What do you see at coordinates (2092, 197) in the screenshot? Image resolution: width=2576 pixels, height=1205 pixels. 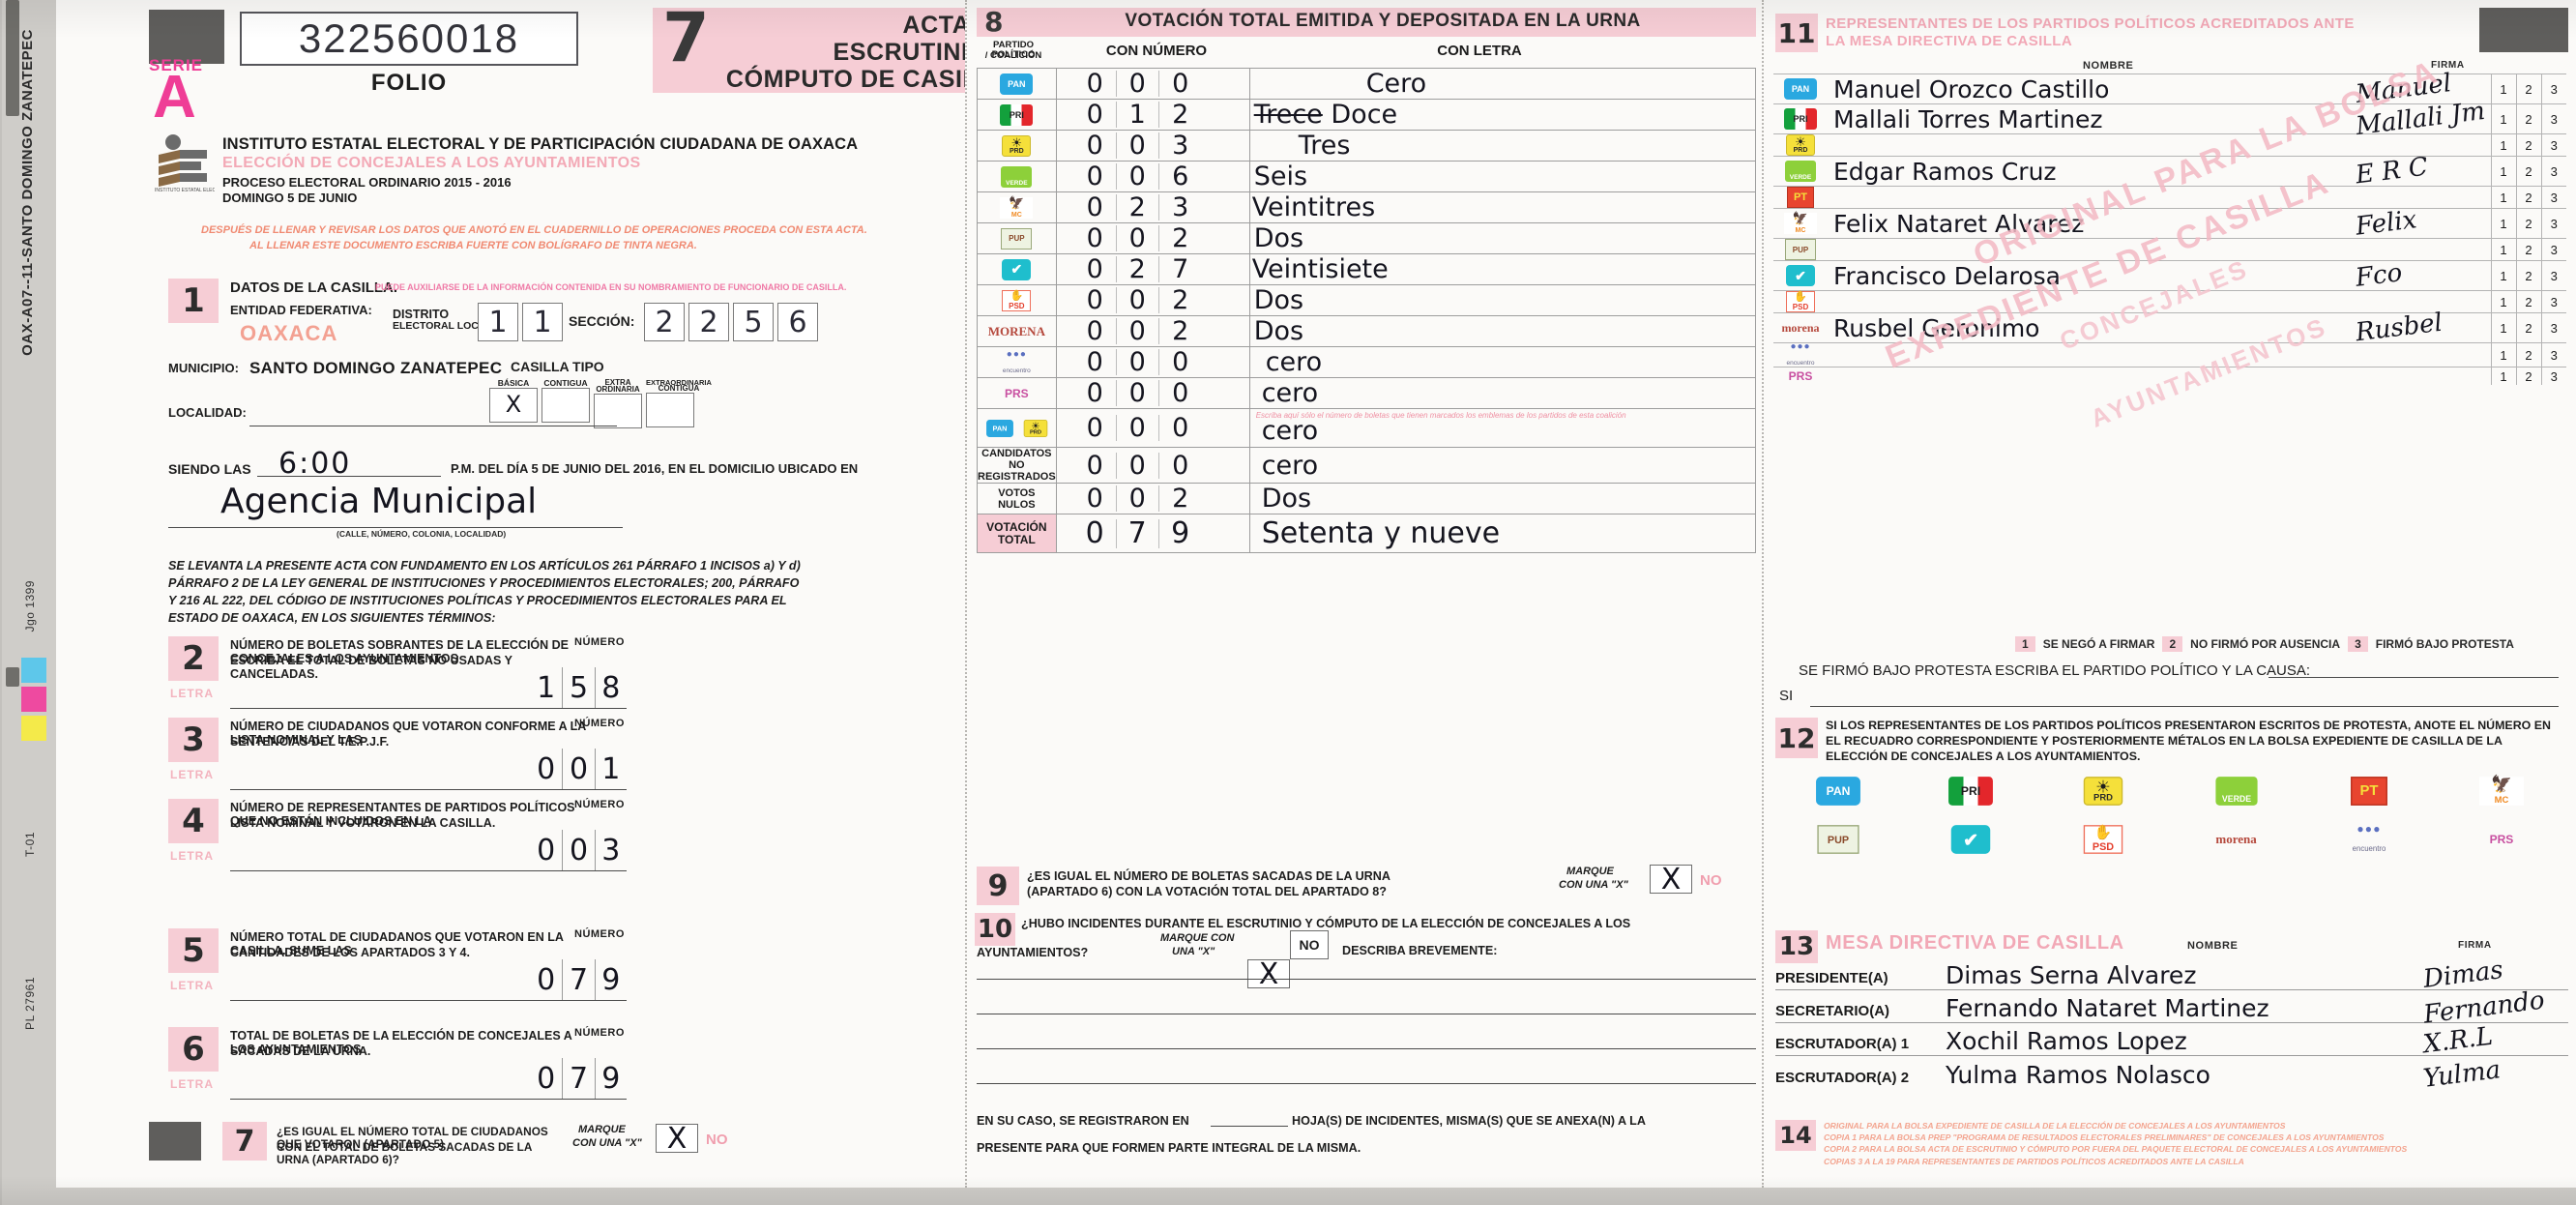 I see `rep-name-pt-cell` at bounding box center [2092, 197].